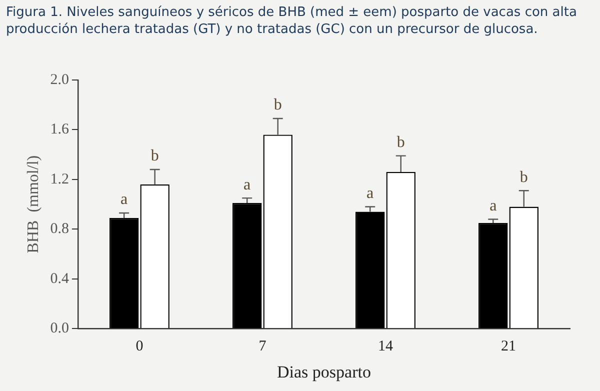 The width and height of the screenshot is (600, 391). I want to click on x-tick-label: 0, so click(140, 346).